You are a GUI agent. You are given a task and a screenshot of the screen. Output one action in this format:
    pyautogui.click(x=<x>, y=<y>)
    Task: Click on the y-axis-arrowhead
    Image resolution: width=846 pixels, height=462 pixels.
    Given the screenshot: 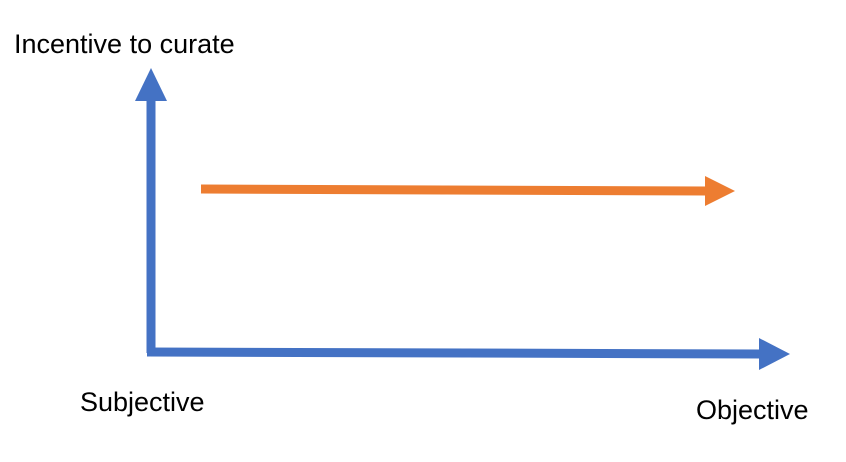 What is the action you would take?
    pyautogui.click(x=151, y=84)
    